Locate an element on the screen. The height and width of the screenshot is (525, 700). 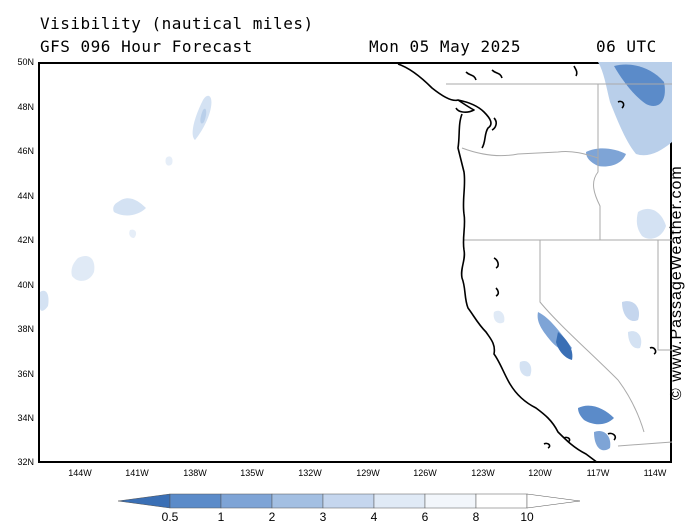
lon-label: 138W is located at coordinates (195, 473).